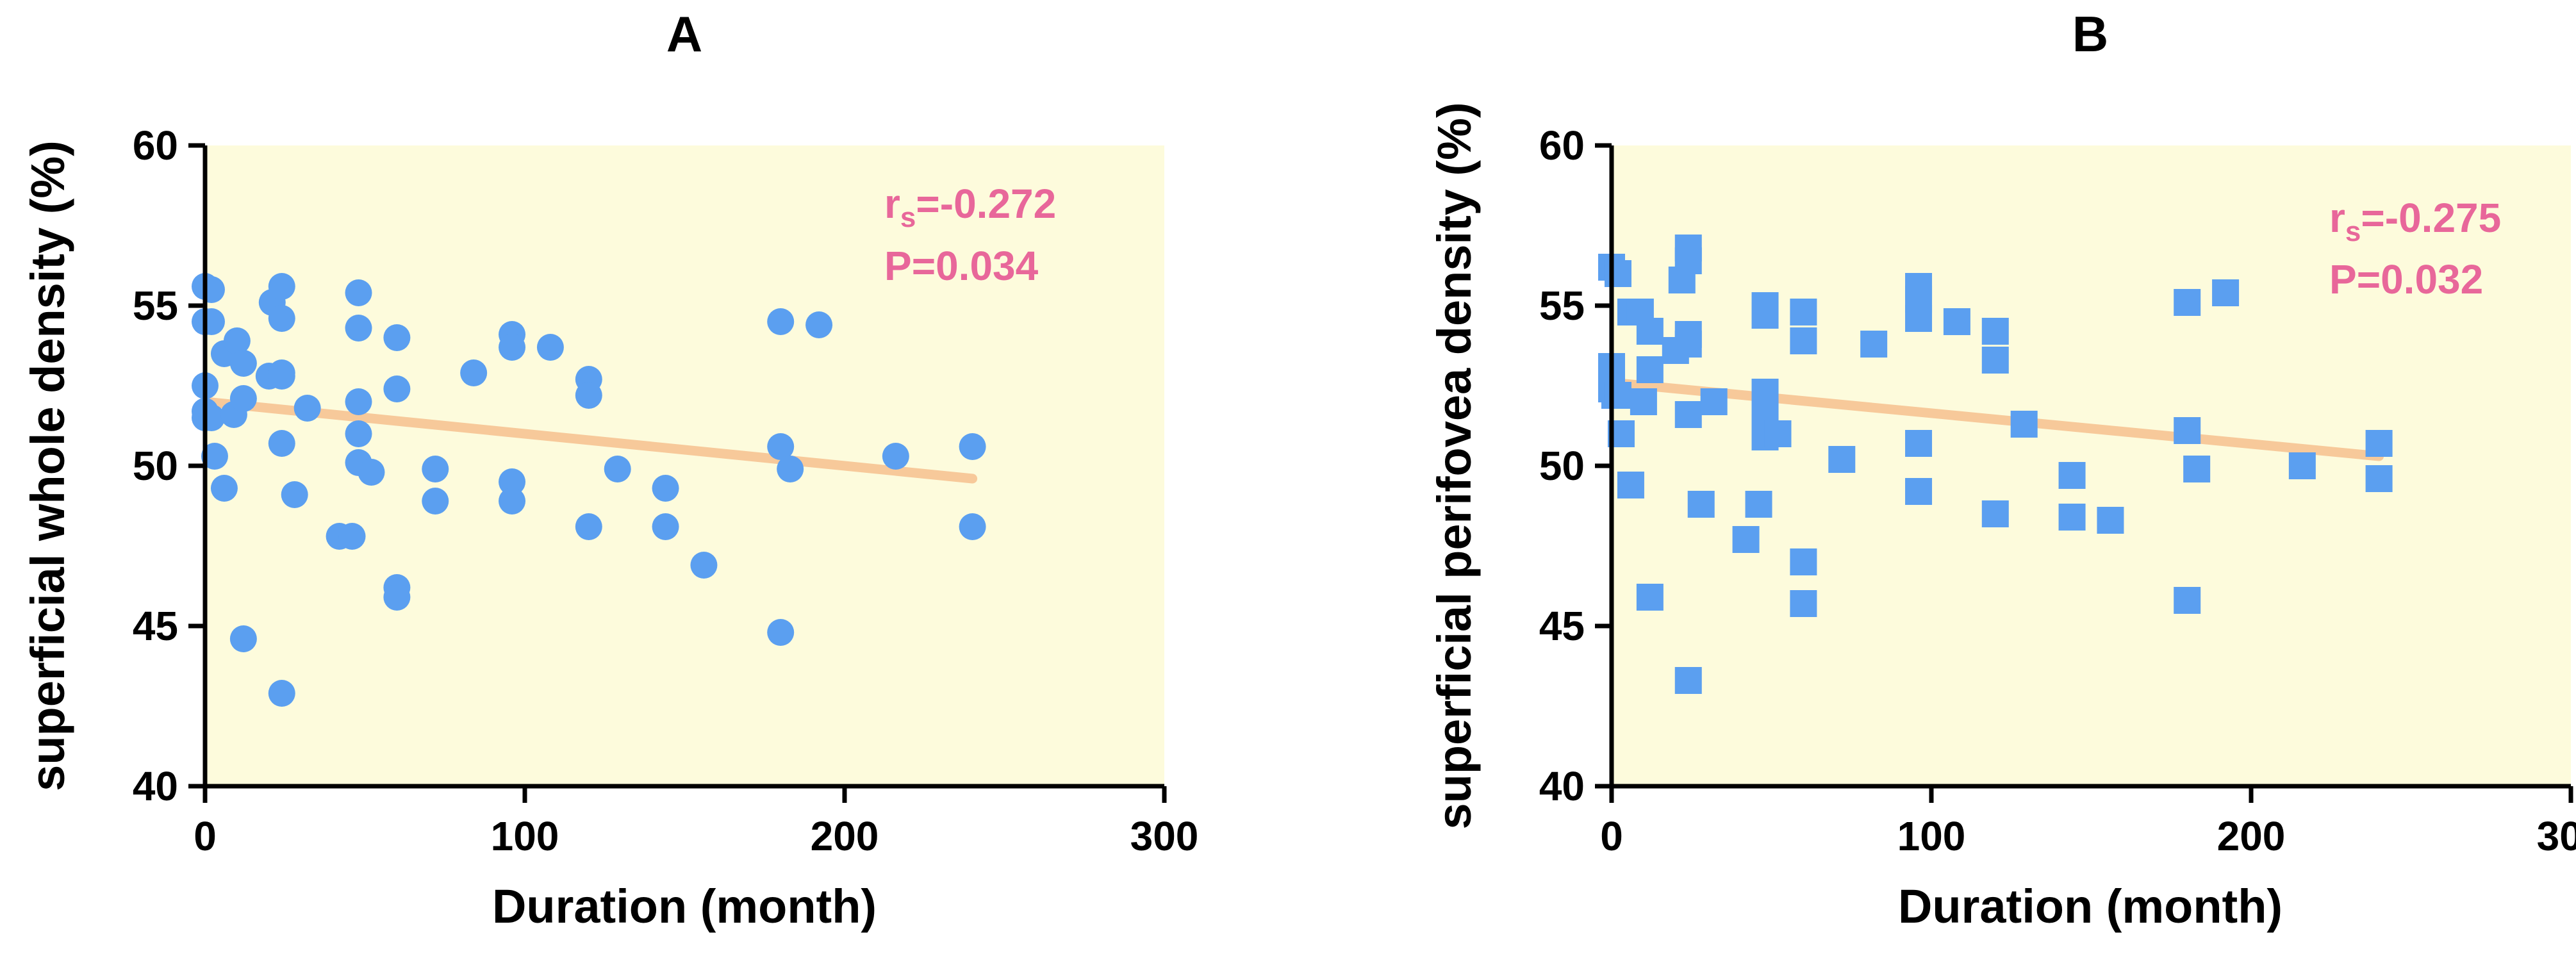 The height and width of the screenshot is (972, 2576). Describe the element at coordinates (2090, 34) in the screenshot. I see `panel-title: B` at that location.